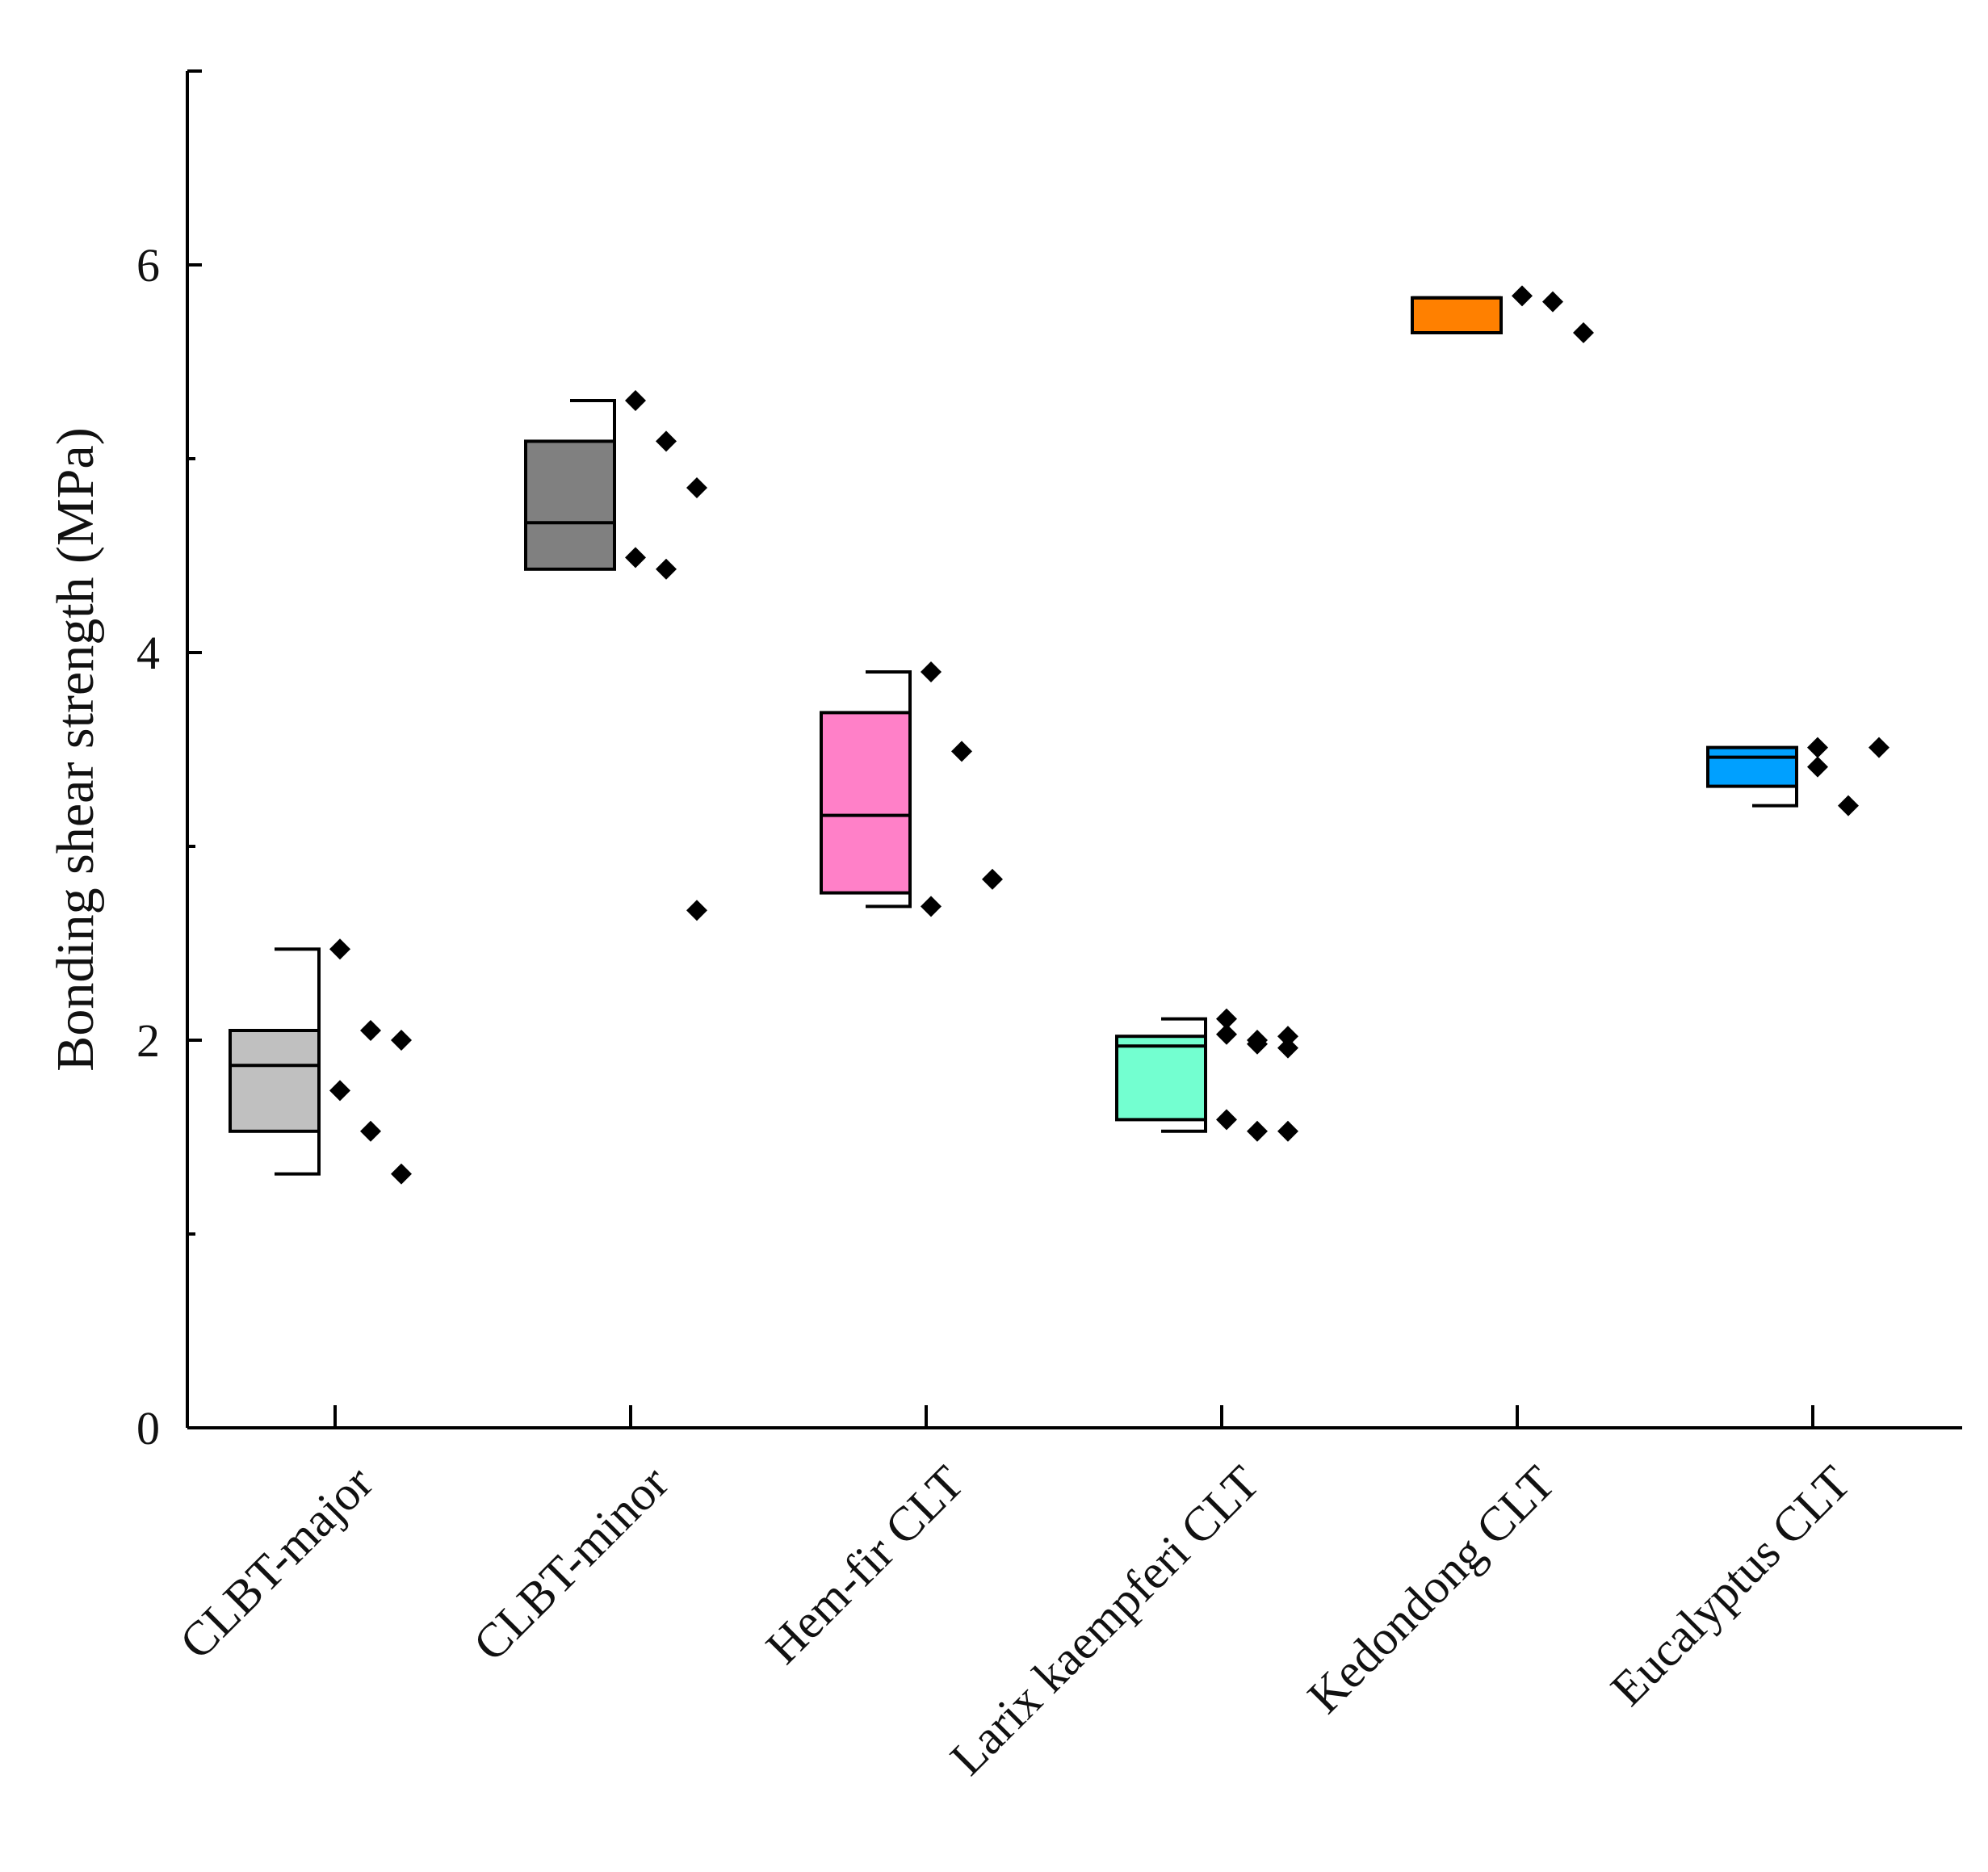 The height and width of the screenshot is (1872, 1988). What do you see at coordinates (148, 653) in the screenshot?
I see `y-tick-label: 4` at bounding box center [148, 653].